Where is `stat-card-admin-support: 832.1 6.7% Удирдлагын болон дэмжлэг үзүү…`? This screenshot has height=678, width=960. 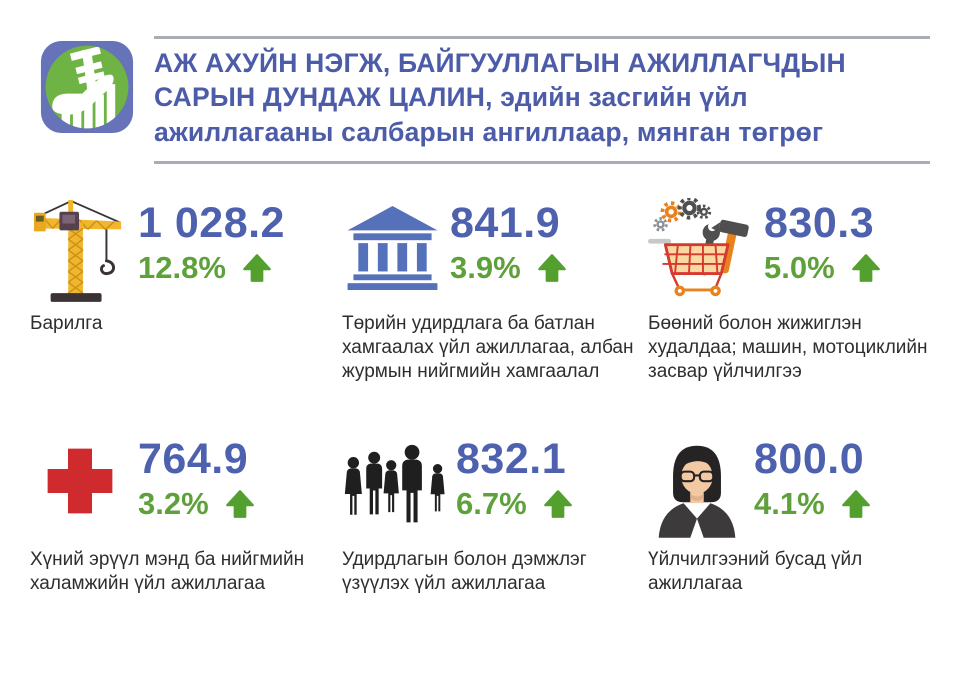
stat-card-admin-support: 832.1 6.7% Удирдлагын болон дэмжлэг үзүү… is located at coordinates (495, 550).